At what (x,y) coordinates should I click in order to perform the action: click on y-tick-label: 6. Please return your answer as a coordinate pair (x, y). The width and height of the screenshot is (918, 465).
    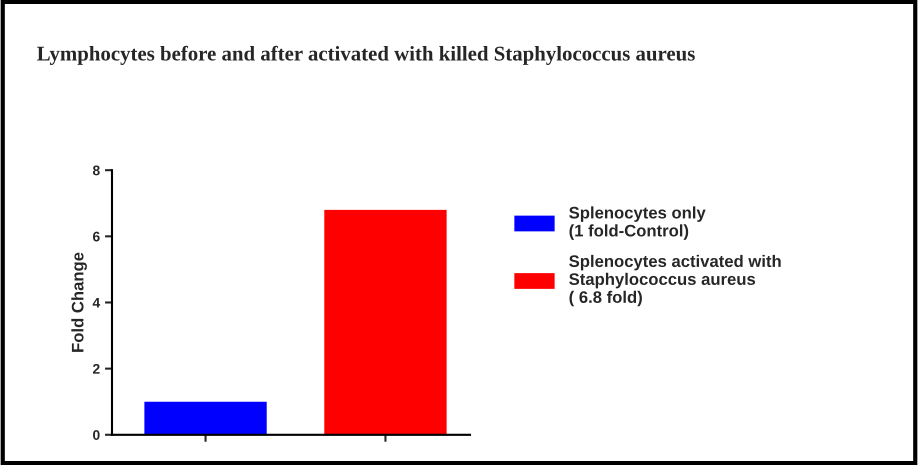
    Looking at the image, I should click on (96, 237).